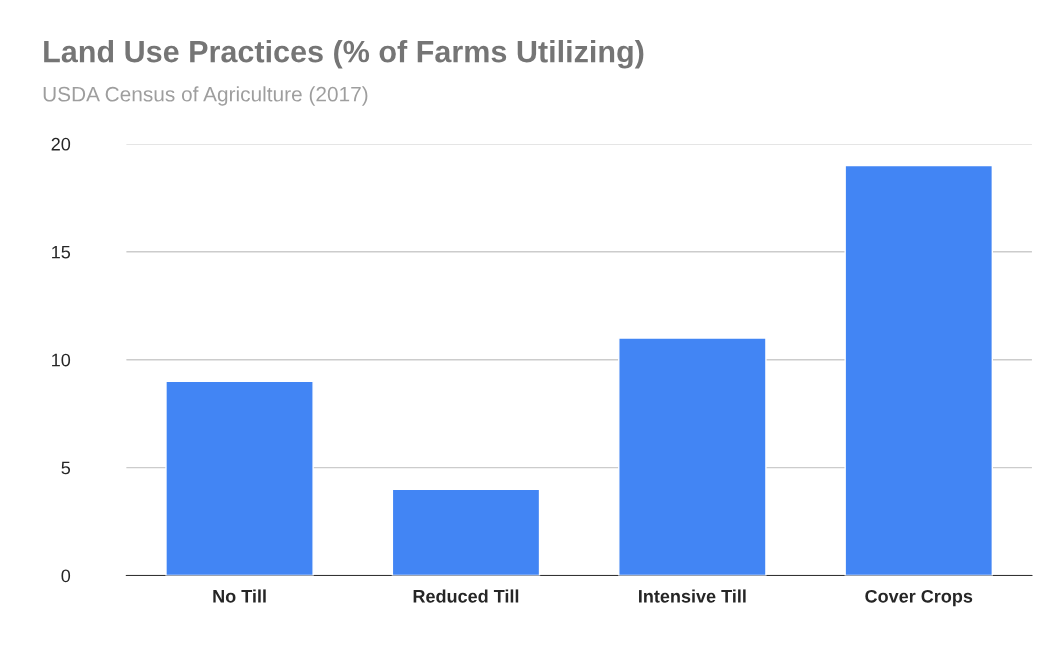 Image resolution: width=1053 pixels, height=654 pixels. Describe the element at coordinates (919, 598) in the screenshot. I see `x-tick-label: Cover Crops` at that location.